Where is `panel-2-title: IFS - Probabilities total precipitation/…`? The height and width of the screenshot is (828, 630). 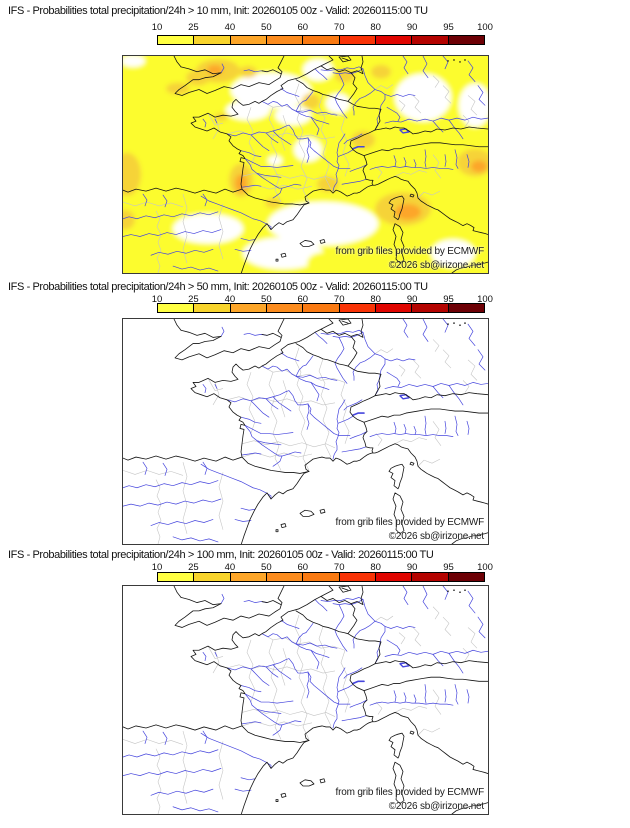 panel-2-title: IFS - Probabilities total precipitation/… is located at coordinates (218, 287).